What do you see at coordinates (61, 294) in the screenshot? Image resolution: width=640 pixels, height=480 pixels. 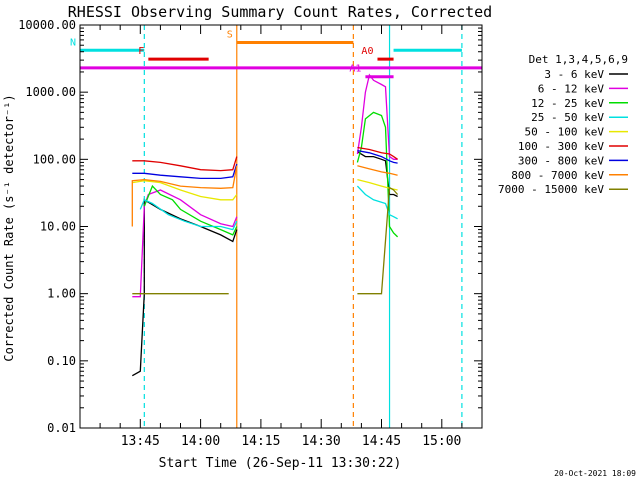 I see `y-tick-label-2: 1.00` at bounding box center [61, 294].